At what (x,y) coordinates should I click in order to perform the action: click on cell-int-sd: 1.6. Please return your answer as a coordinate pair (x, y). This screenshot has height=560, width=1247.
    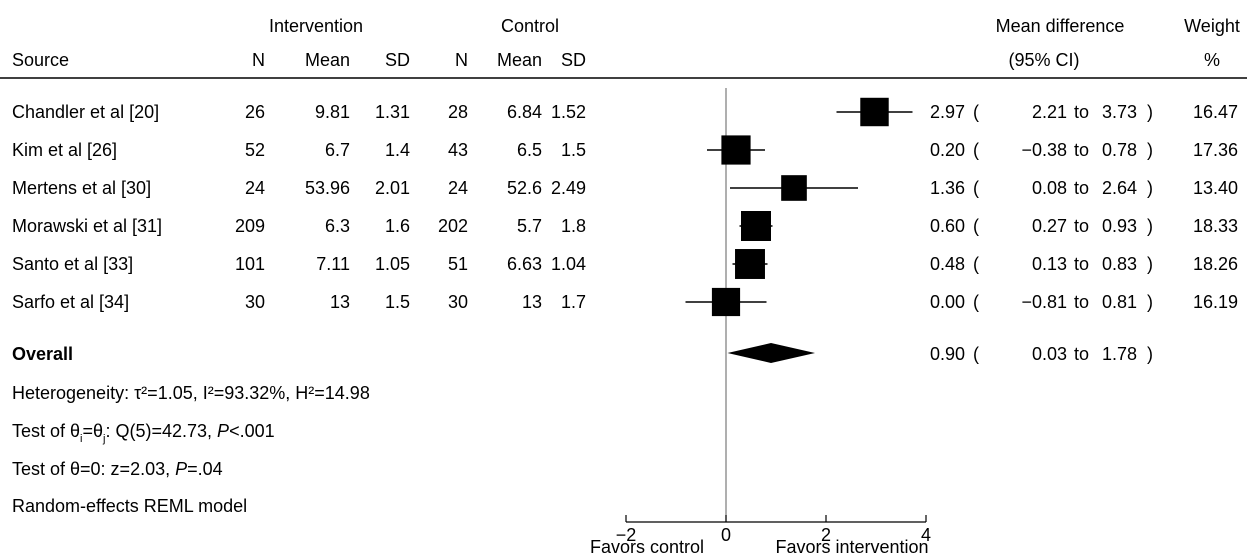
    Looking at the image, I should click on (397, 226).